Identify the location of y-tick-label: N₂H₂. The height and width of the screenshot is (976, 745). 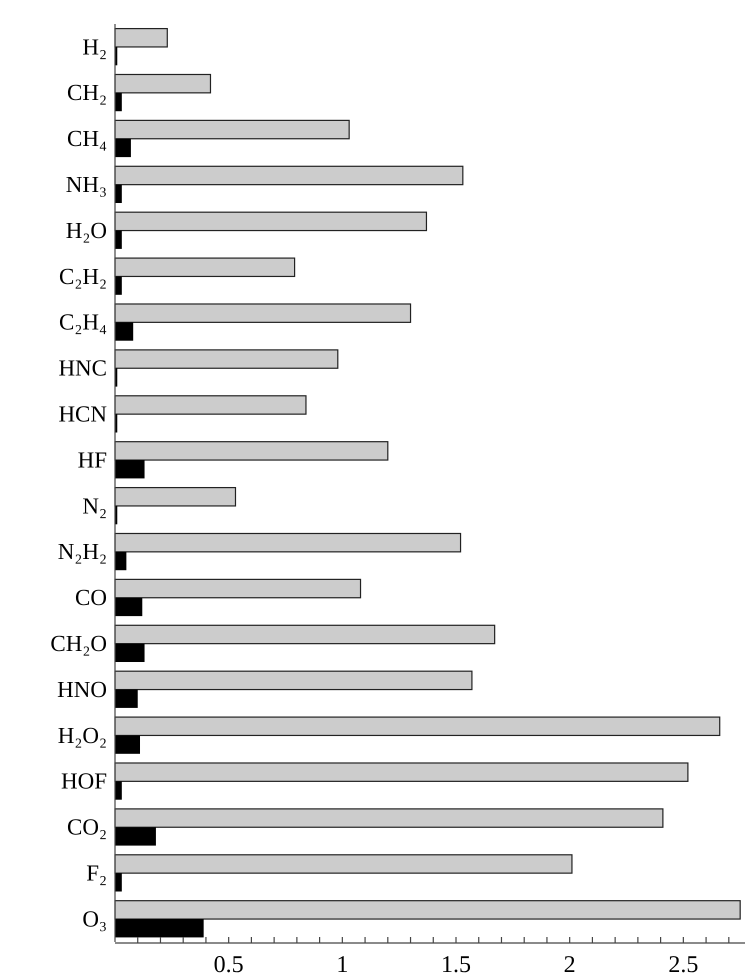
(82, 551).